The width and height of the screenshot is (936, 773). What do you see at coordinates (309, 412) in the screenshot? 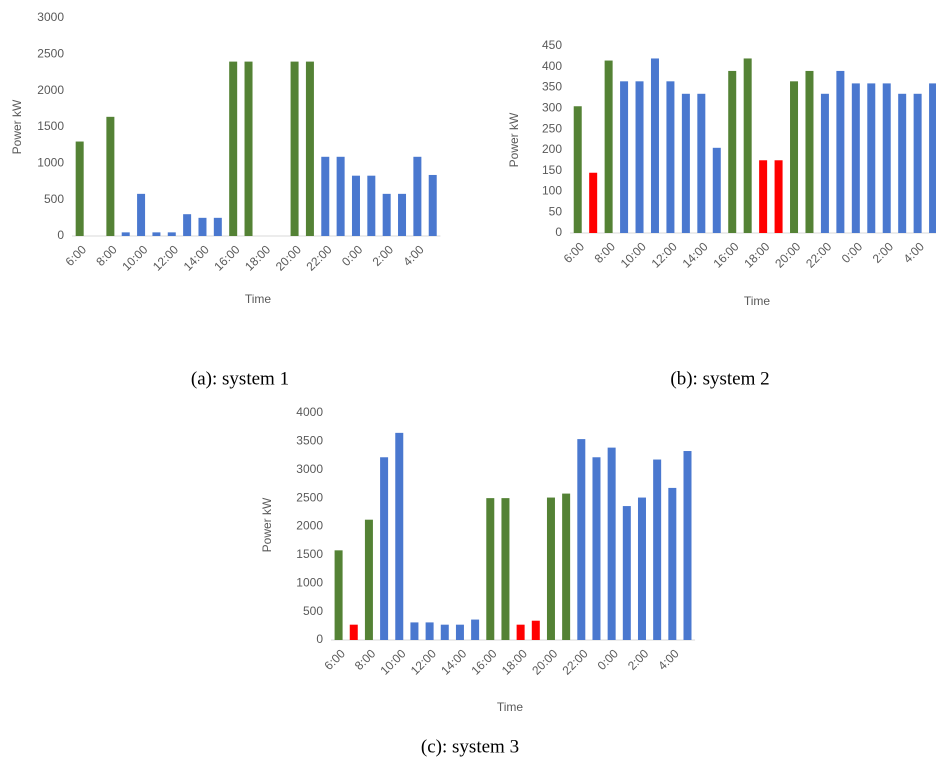
I see `y-tick-label: 4000` at bounding box center [309, 412].